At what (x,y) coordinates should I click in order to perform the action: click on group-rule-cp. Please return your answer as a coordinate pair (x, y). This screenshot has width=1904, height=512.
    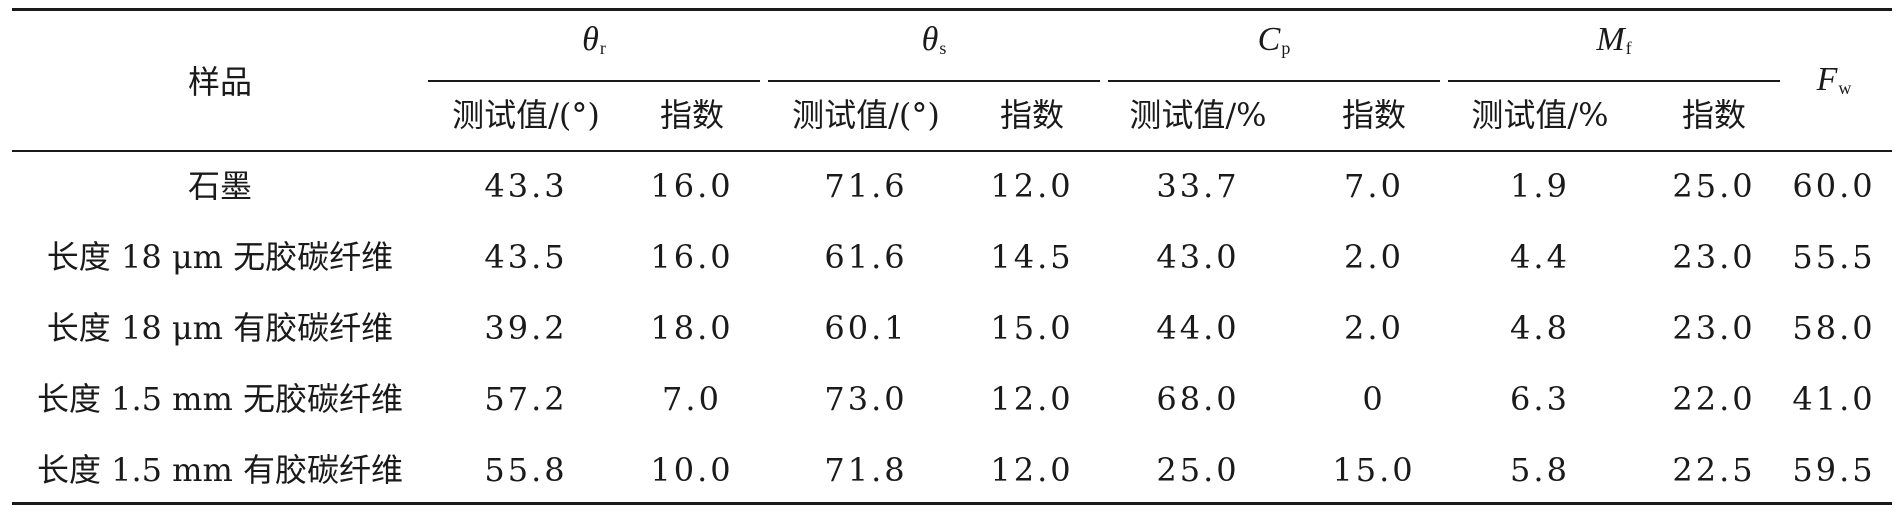
    Looking at the image, I should click on (1274, 81).